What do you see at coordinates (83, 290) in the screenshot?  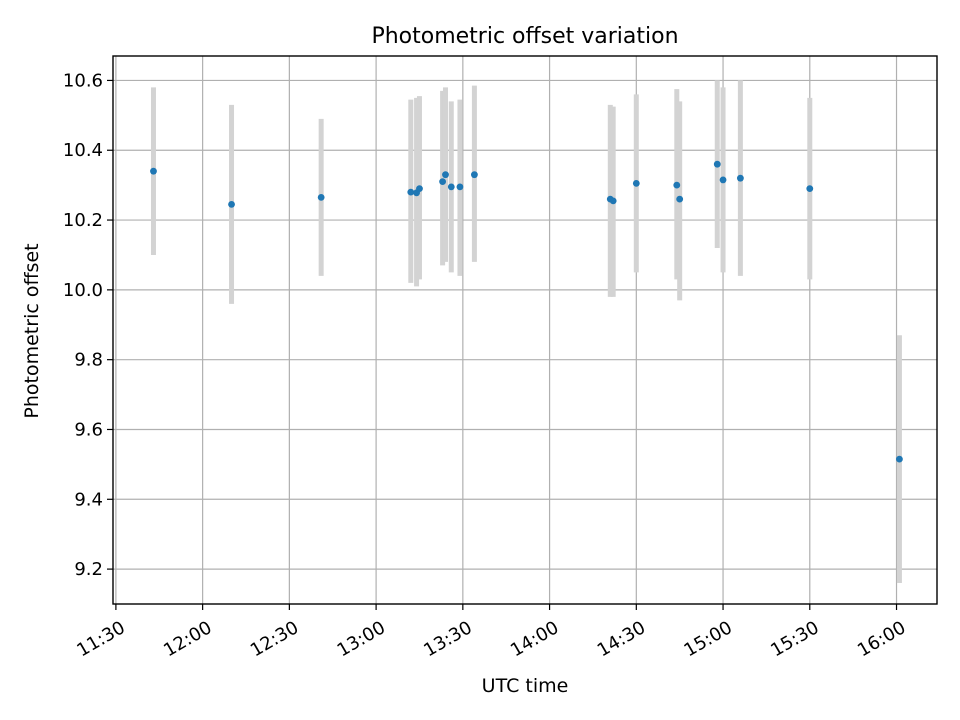 I see `y-tick-label: 10.0` at bounding box center [83, 290].